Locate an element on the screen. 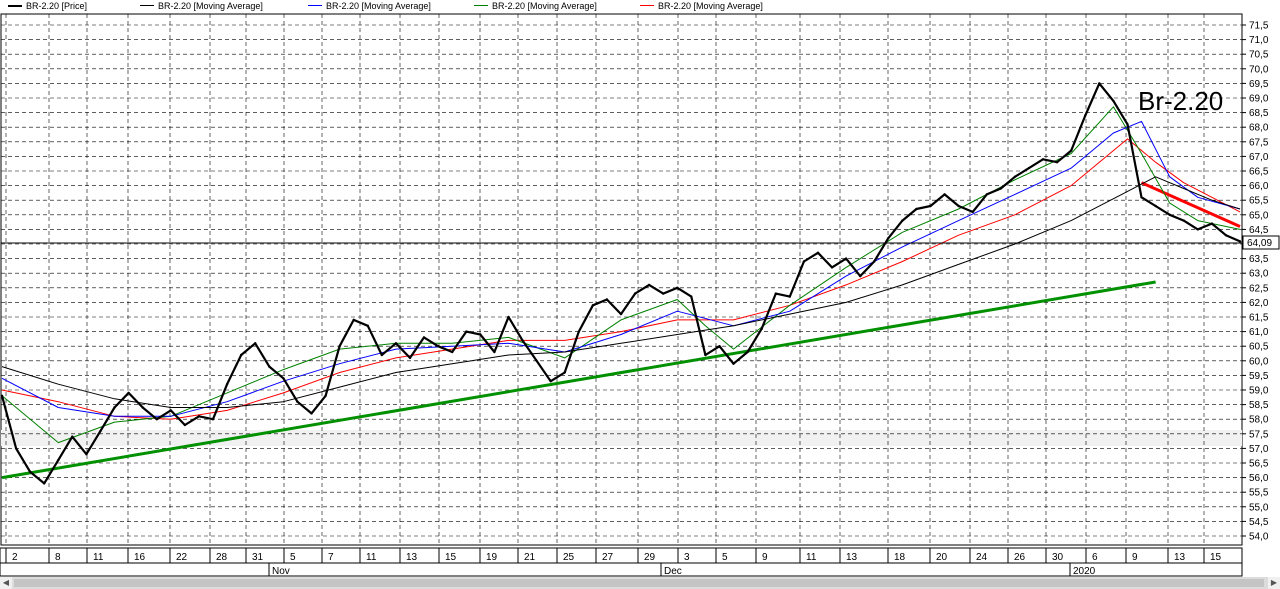 The image size is (1280, 589). x-tick-label: 26 is located at coordinates (1020, 557).